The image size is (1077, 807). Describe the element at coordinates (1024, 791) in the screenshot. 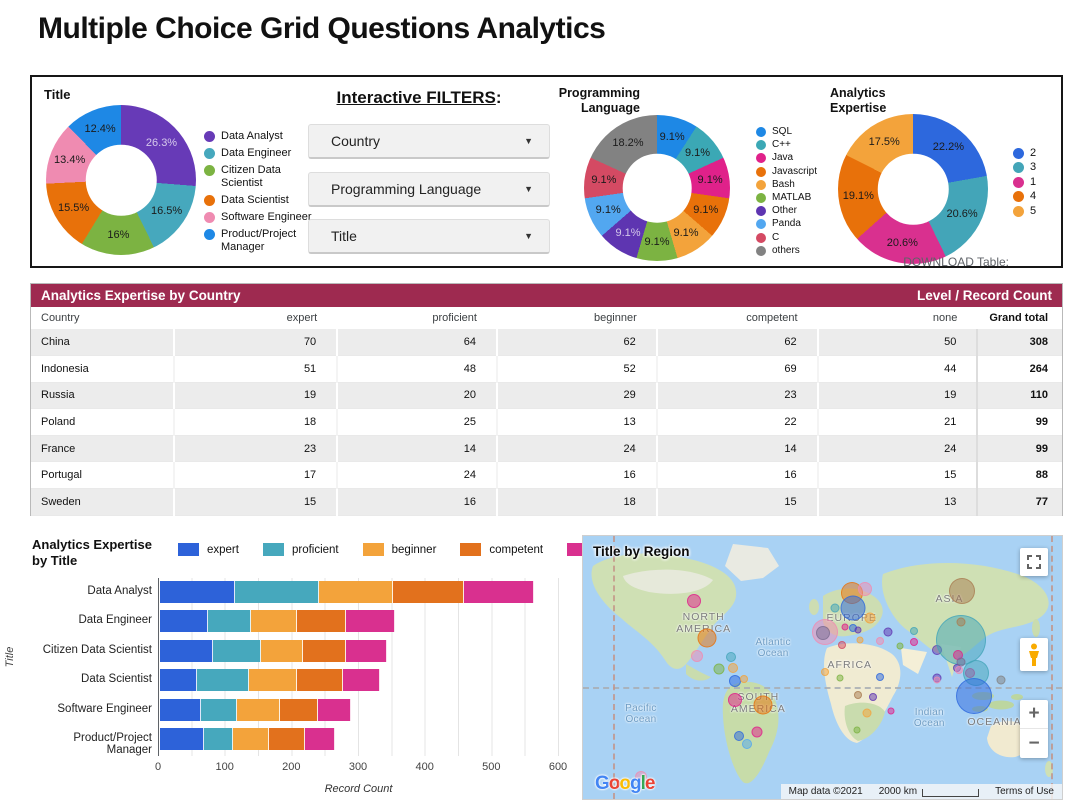

I see `terms-of-use-link: Terms of Use` at that location.